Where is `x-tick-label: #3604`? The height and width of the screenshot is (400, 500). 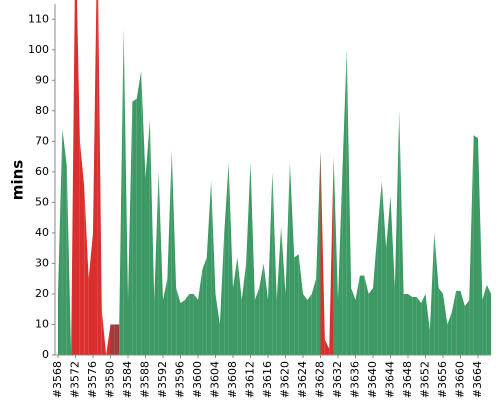
x-tick-label: #3604 is located at coordinates (215, 379).